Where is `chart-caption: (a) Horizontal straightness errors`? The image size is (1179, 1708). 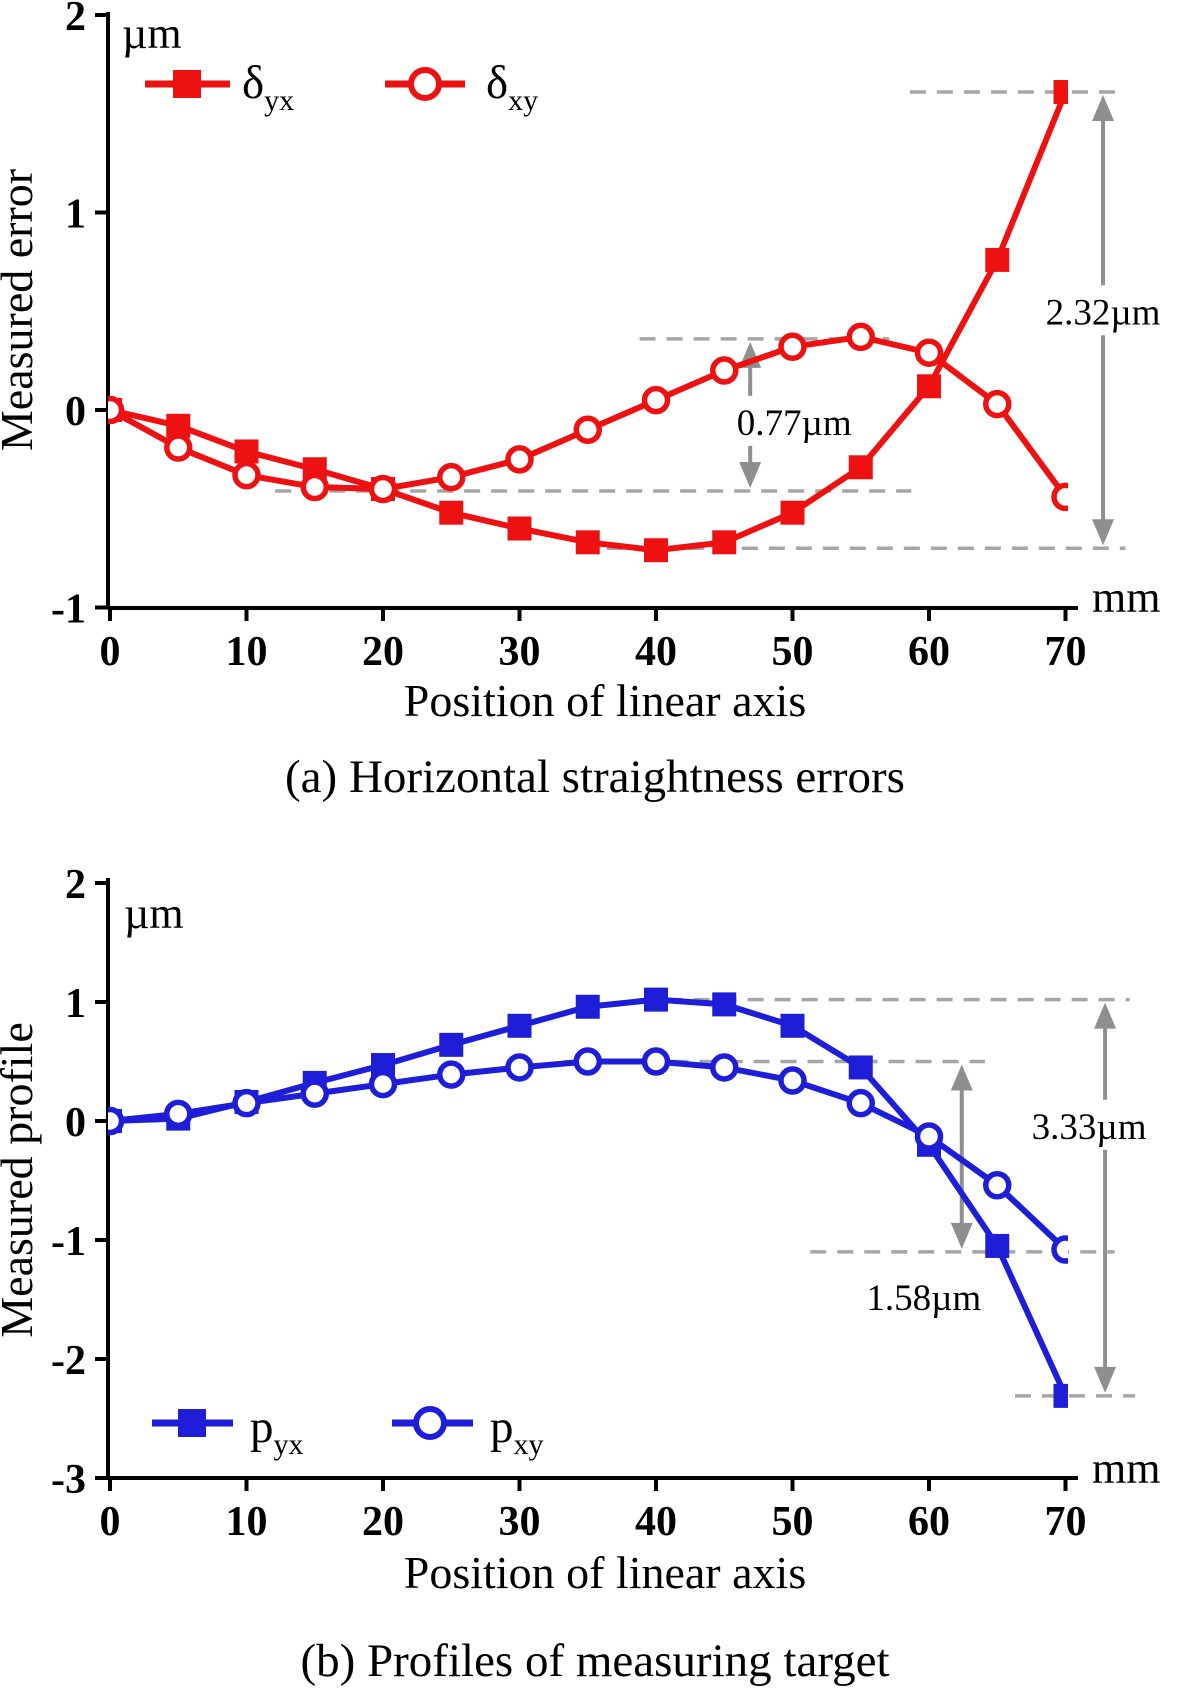
chart-caption: (a) Horizontal straightness errors is located at coordinates (595, 777).